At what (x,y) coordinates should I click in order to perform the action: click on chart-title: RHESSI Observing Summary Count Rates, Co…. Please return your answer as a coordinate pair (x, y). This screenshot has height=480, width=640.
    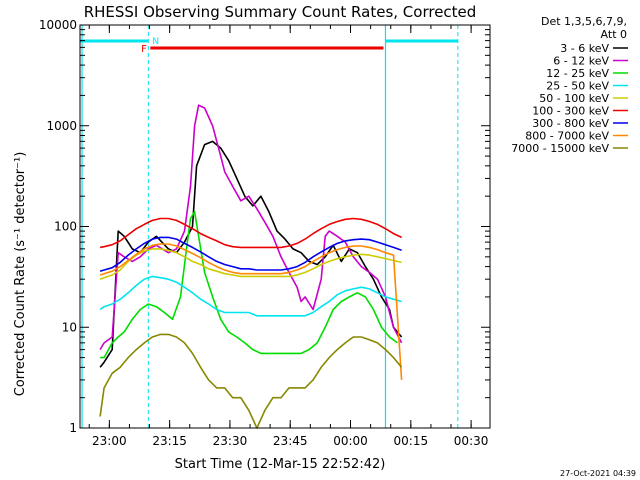
    Looking at the image, I should click on (280, 12).